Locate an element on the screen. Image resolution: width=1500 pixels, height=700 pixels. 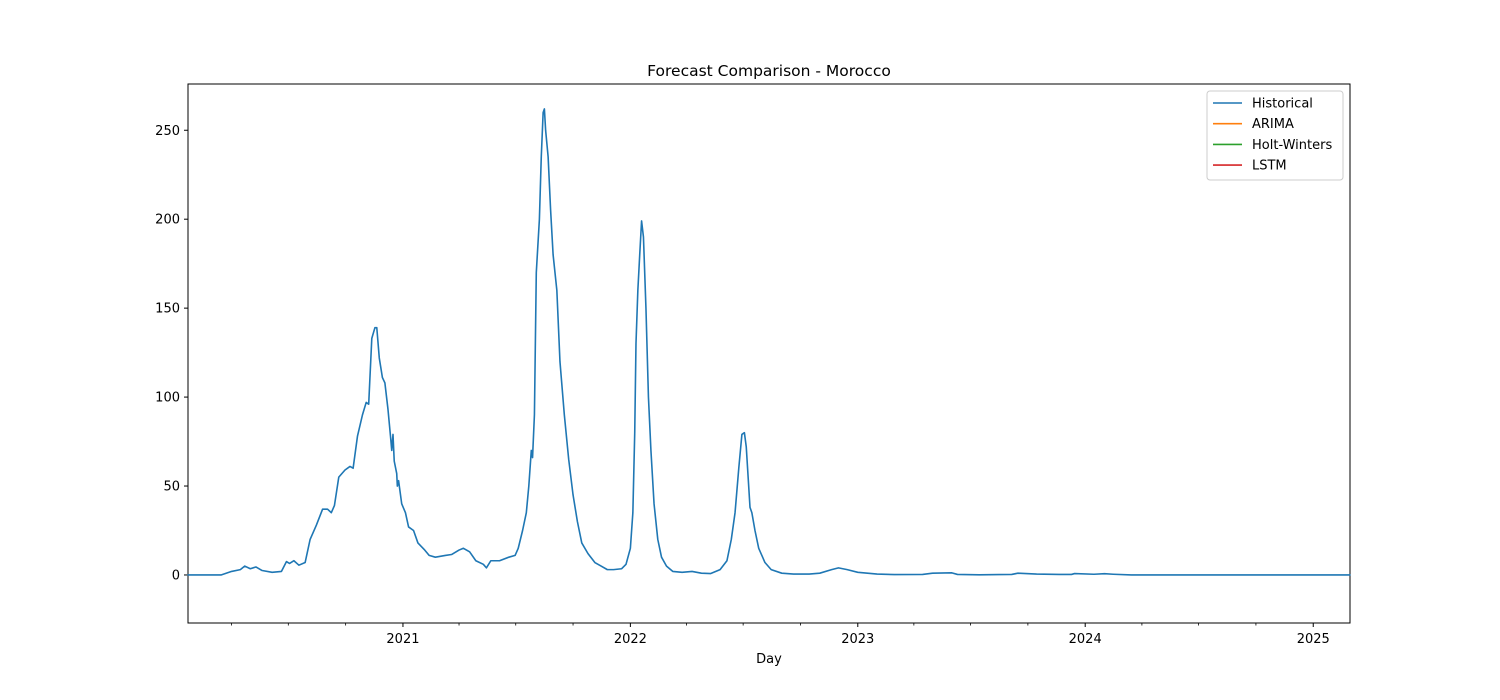
y-axis: 0 50 100 150 200 250 is located at coordinates (171, 353).